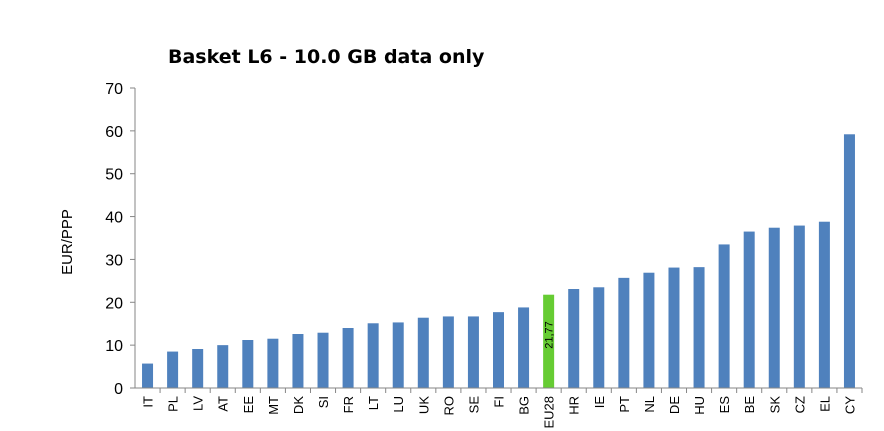 The height and width of the screenshot is (431, 884). I want to click on x-tick-label-cy: CY, so click(849, 405).